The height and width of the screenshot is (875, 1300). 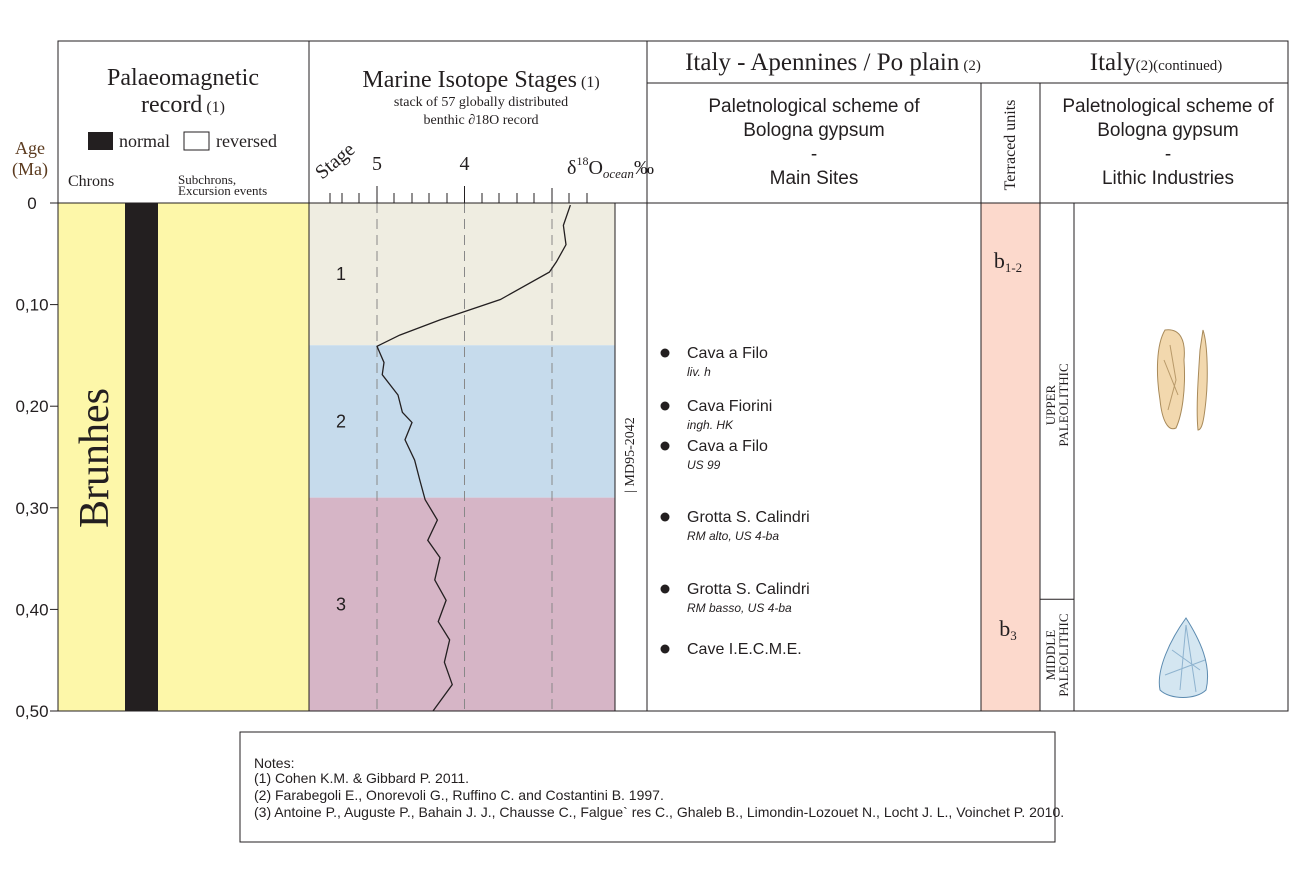 I want to click on mis-title: Marine Isotope Stages (1), so click(x=480, y=80).